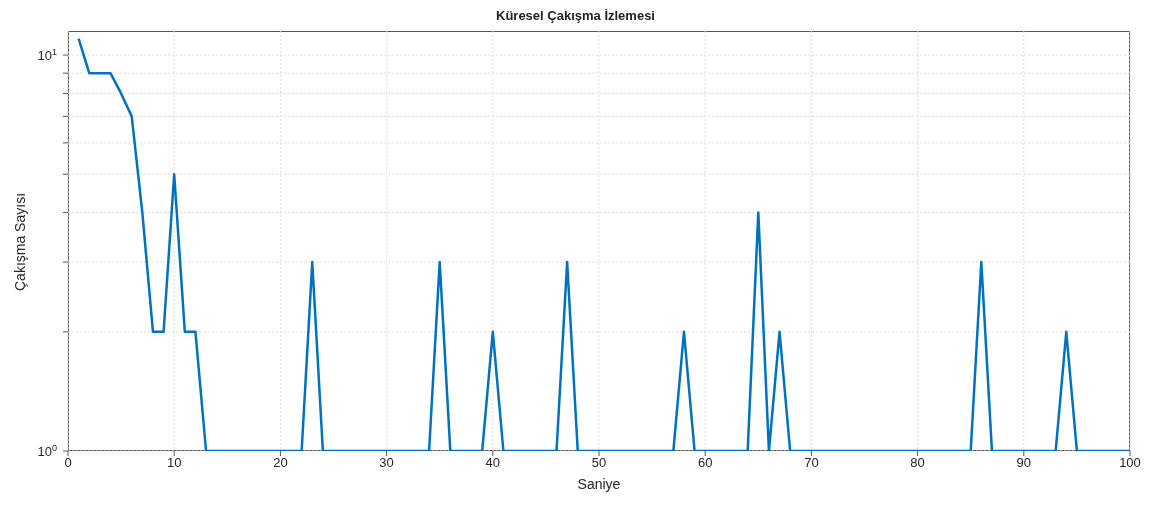 The image size is (1151, 521). What do you see at coordinates (47, 55) in the screenshot?
I see `y-tick-label: 10$^{1}$` at bounding box center [47, 55].